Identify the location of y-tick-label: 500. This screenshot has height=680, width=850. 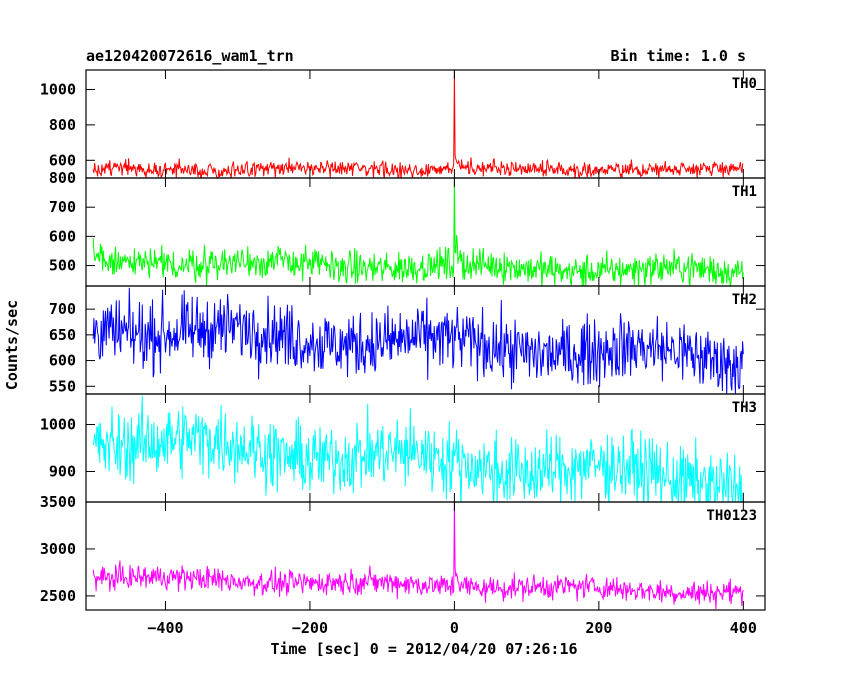
(62, 266).